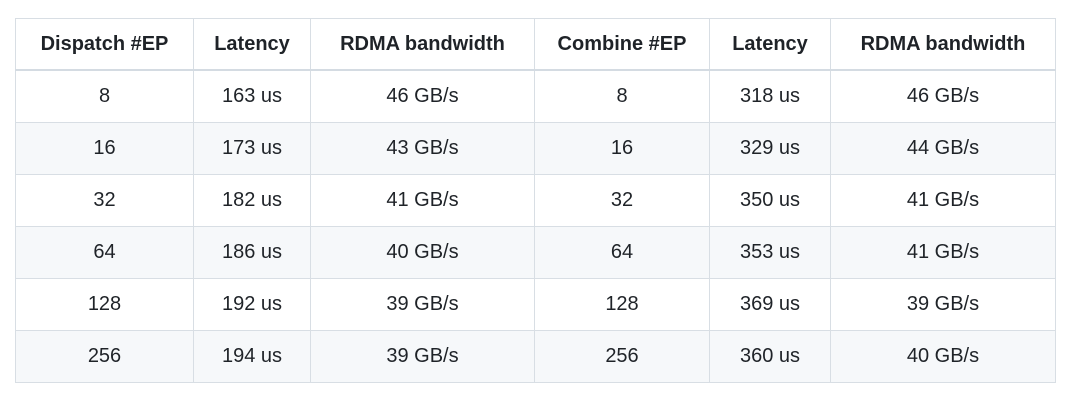  I want to click on column-header-combine-rdma-bandwidth: RDMA bandwidth, so click(943, 44).